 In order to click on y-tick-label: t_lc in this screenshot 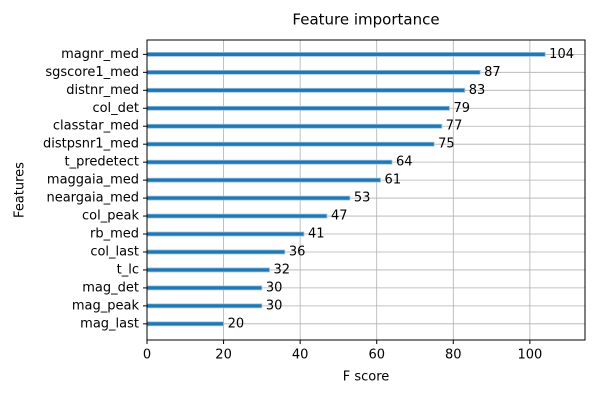, I will do `click(128, 269)`.